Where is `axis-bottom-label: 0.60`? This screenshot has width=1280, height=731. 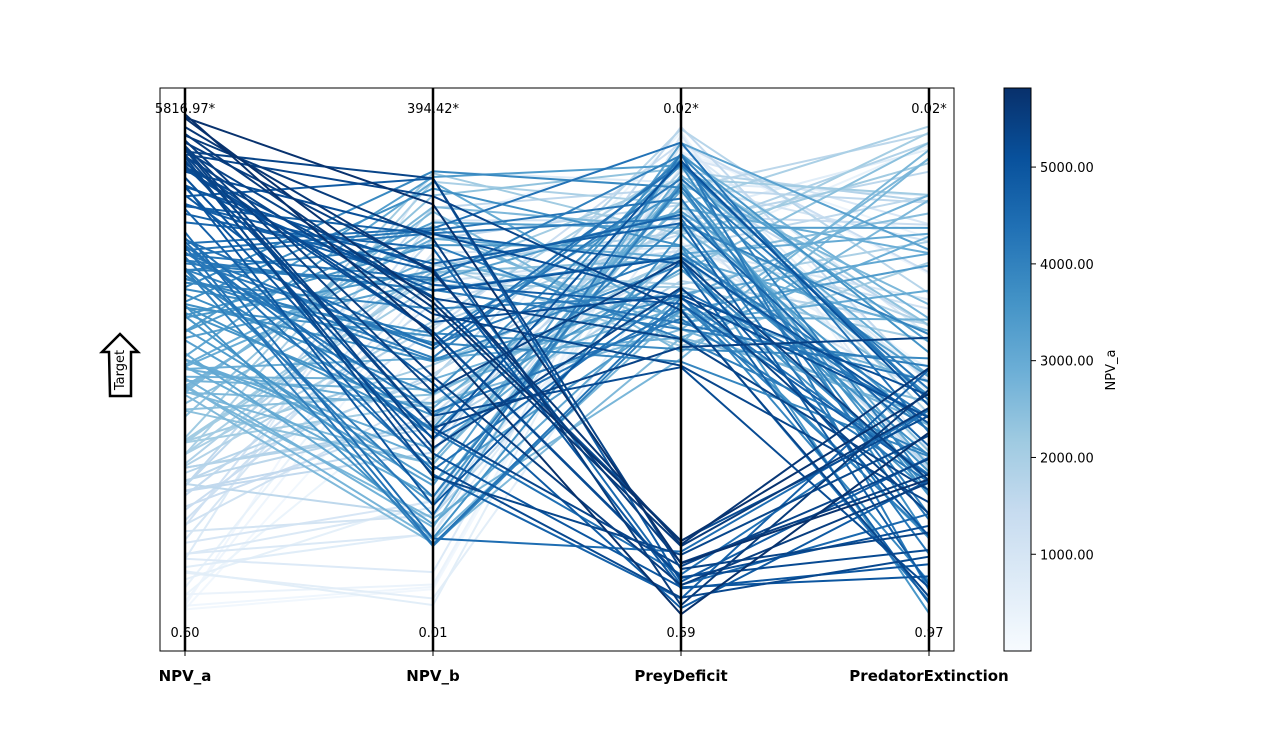 axis-bottom-label: 0.60 is located at coordinates (185, 633).